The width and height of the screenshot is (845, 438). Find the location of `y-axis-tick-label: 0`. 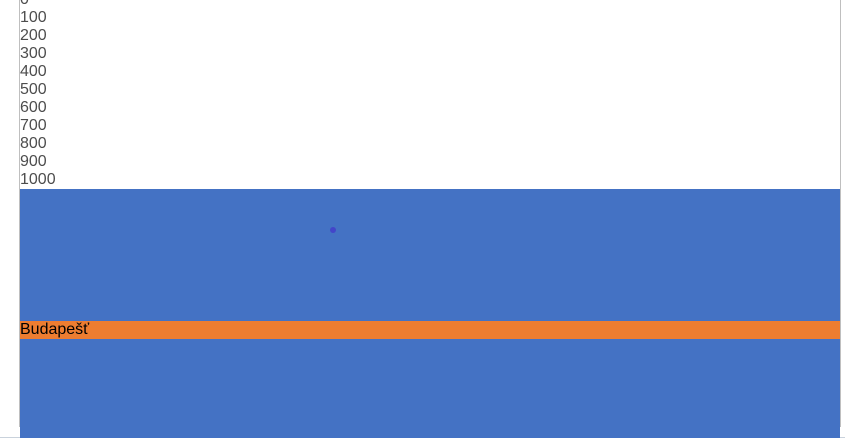

y-axis-tick-label: 0 is located at coordinates (430, 4).